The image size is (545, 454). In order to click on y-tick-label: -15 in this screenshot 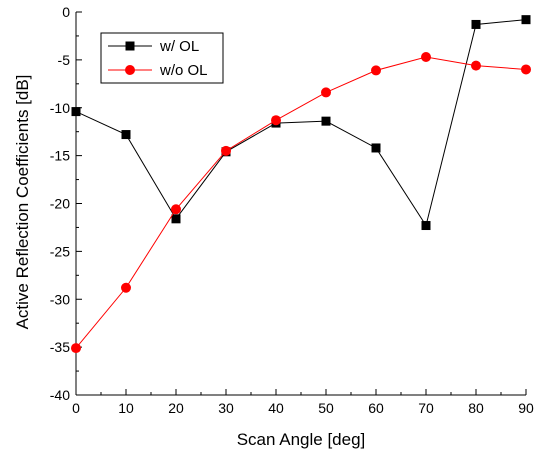, I will do `click(60, 156)`.